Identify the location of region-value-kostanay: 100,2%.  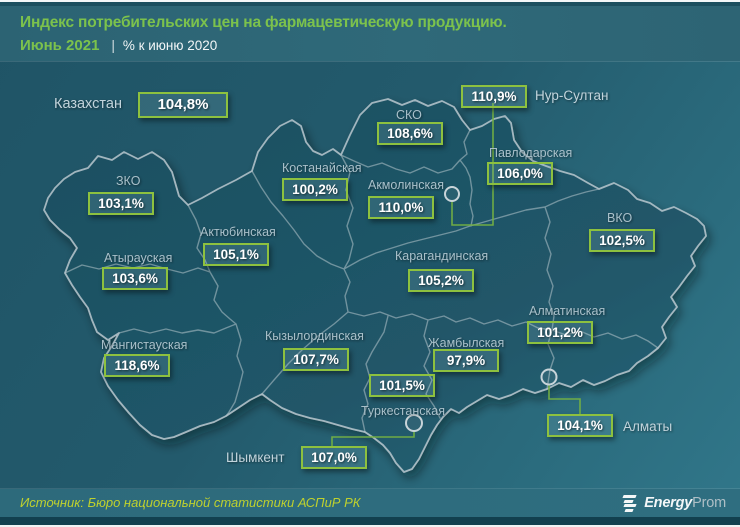
(315, 189).